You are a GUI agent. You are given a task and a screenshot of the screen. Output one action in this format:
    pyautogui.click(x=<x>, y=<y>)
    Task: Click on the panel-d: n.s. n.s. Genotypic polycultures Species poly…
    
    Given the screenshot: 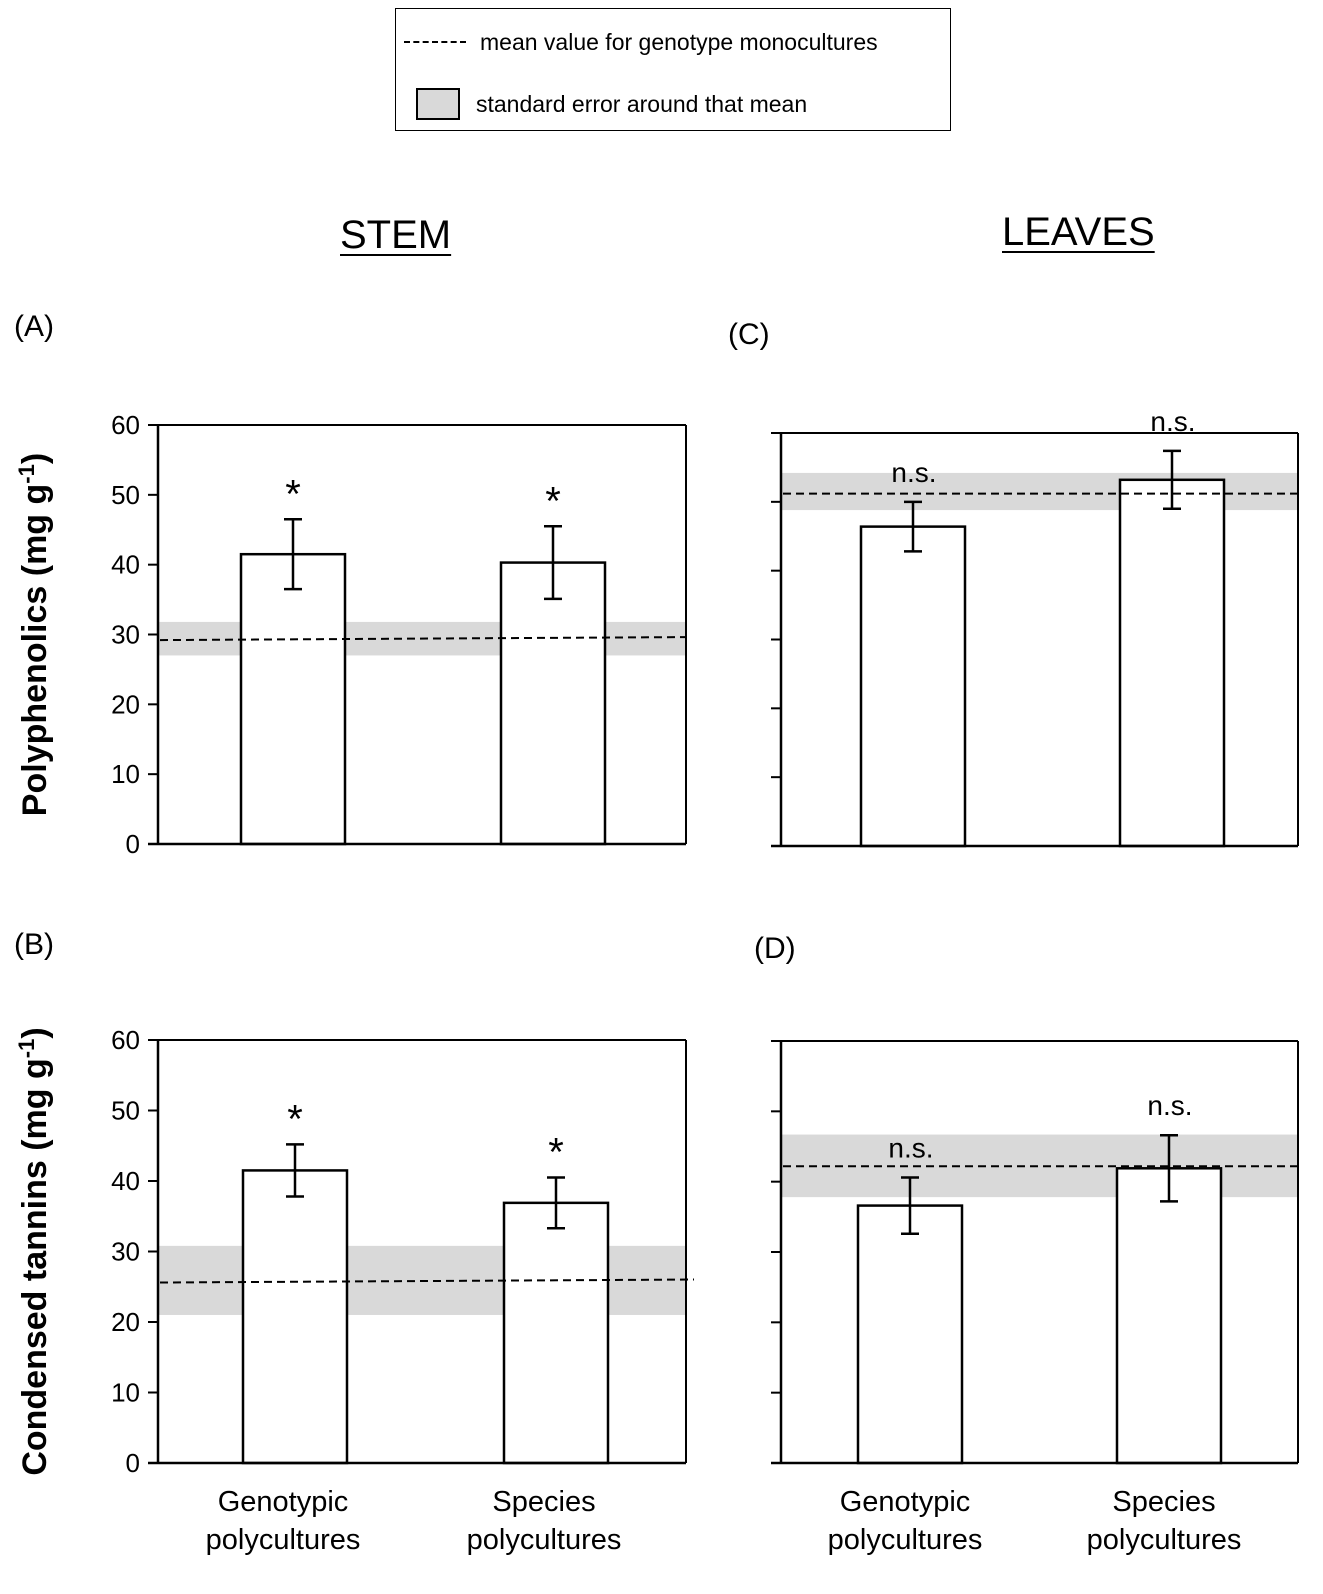 What is the action you would take?
    pyautogui.click(x=1035, y=1298)
    